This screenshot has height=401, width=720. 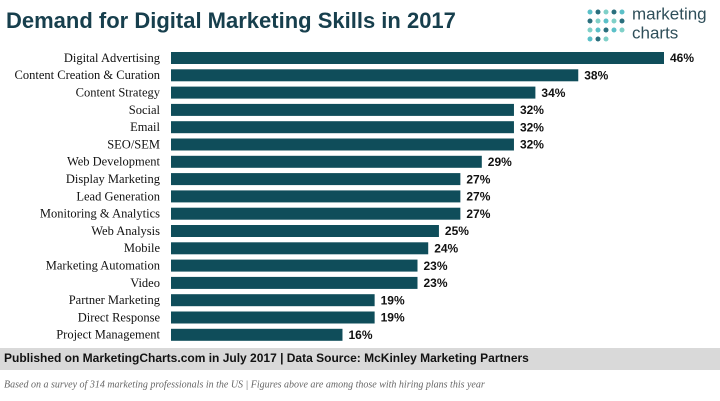 I want to click on category-label: Direct Response, so click(x=119, y=317).